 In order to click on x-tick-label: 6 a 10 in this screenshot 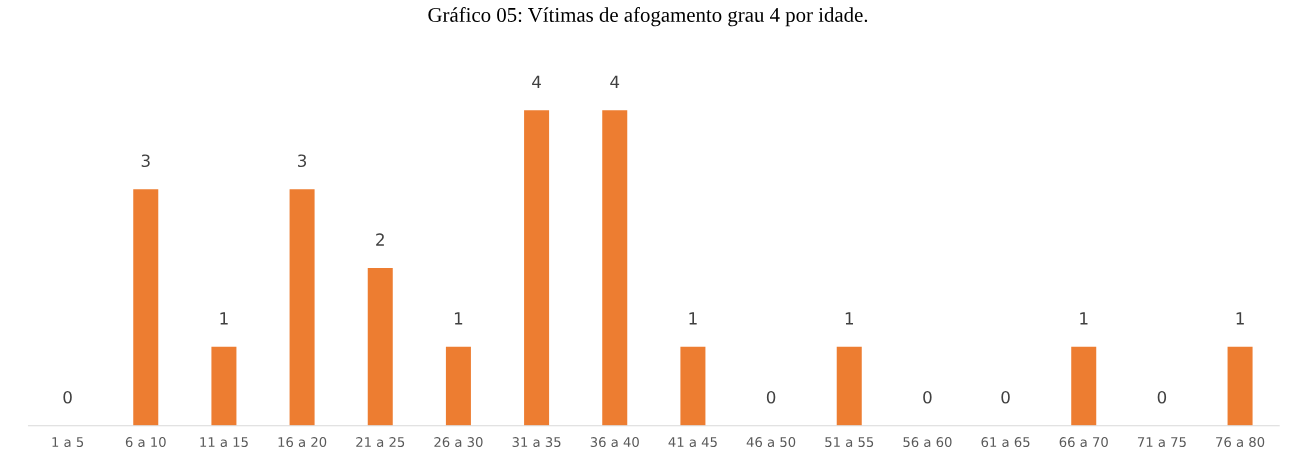, I will do `click(145, 442)`.